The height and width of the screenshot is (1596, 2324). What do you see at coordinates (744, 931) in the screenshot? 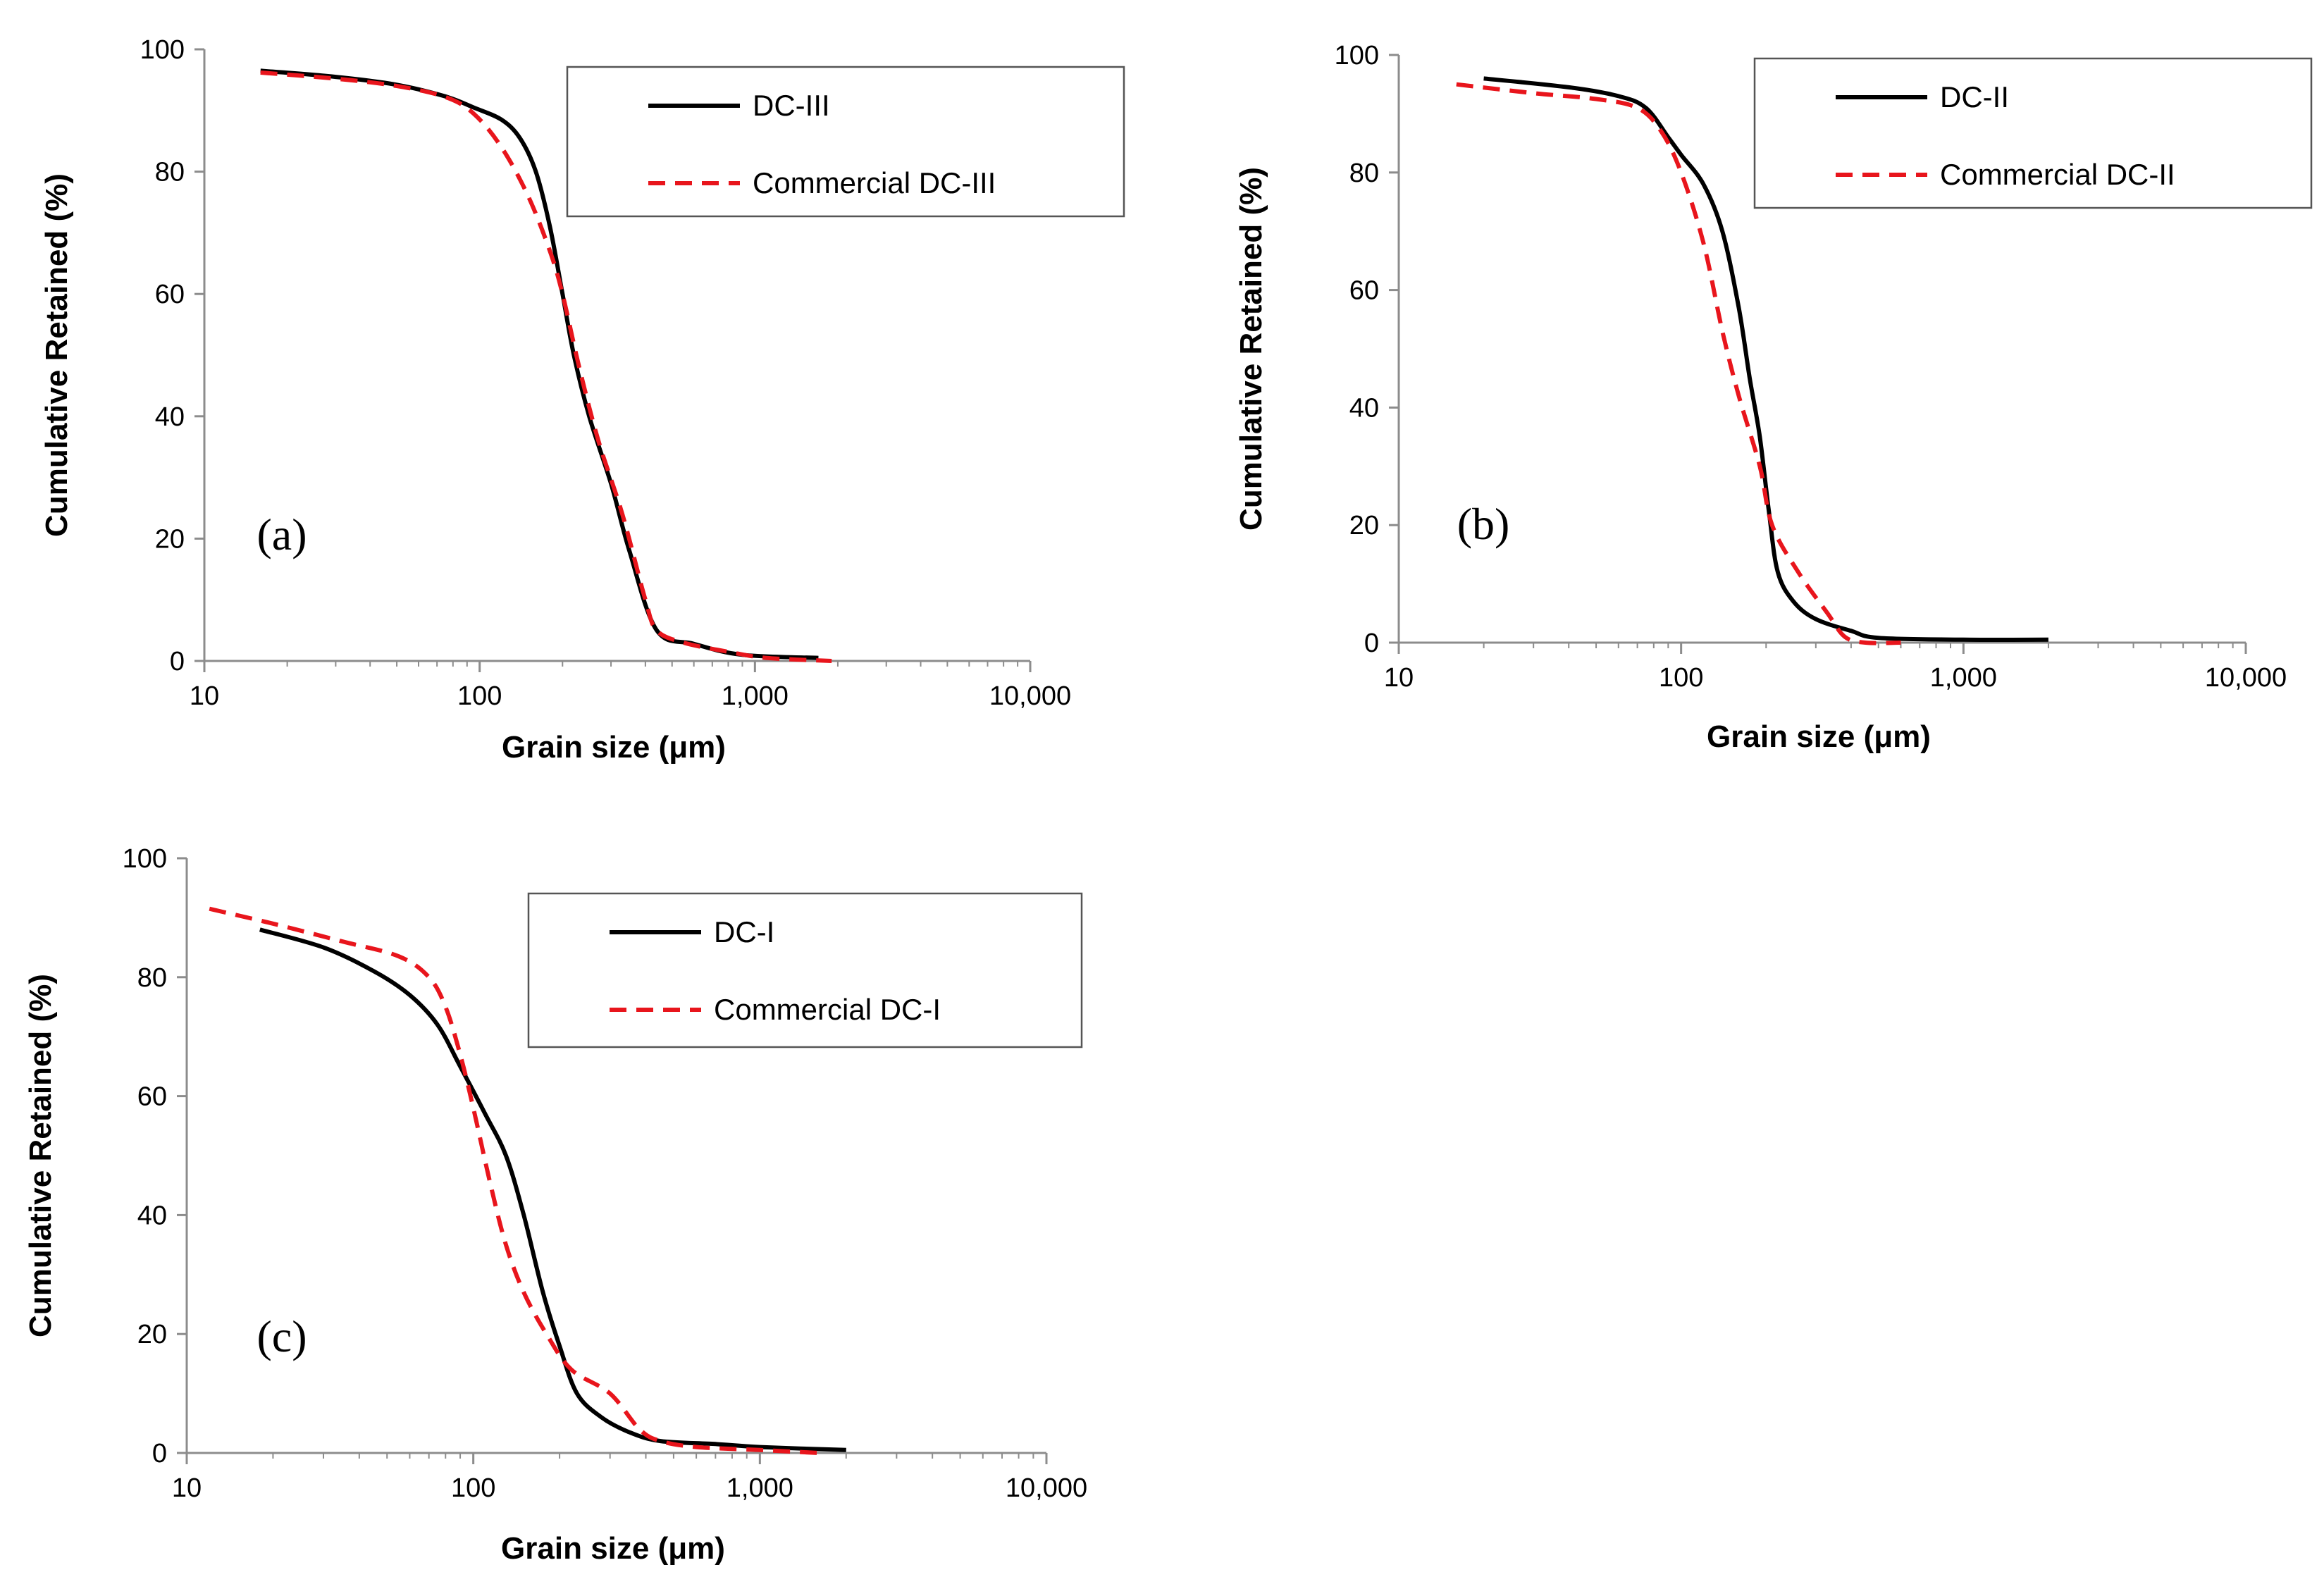
I see `legend-label: DC-I` at bounding box center [744, 931].